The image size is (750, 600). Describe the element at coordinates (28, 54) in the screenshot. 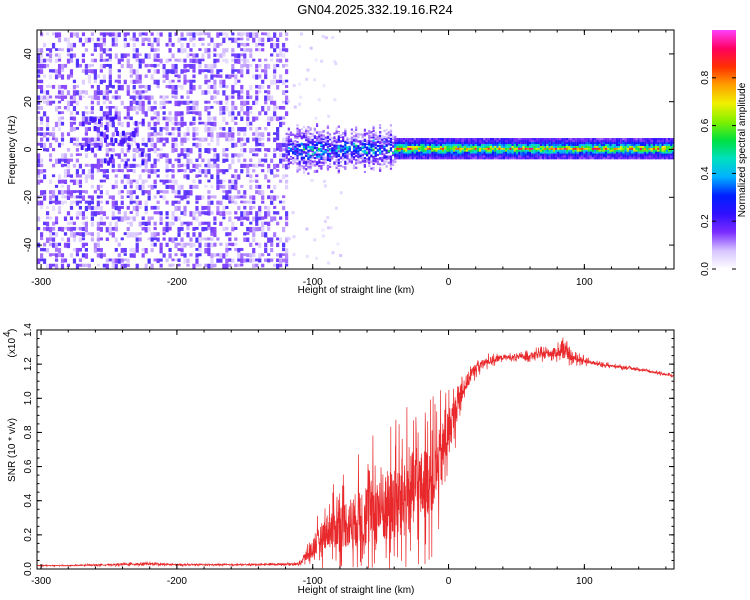

I see `y-tick-label: 40` at that location.